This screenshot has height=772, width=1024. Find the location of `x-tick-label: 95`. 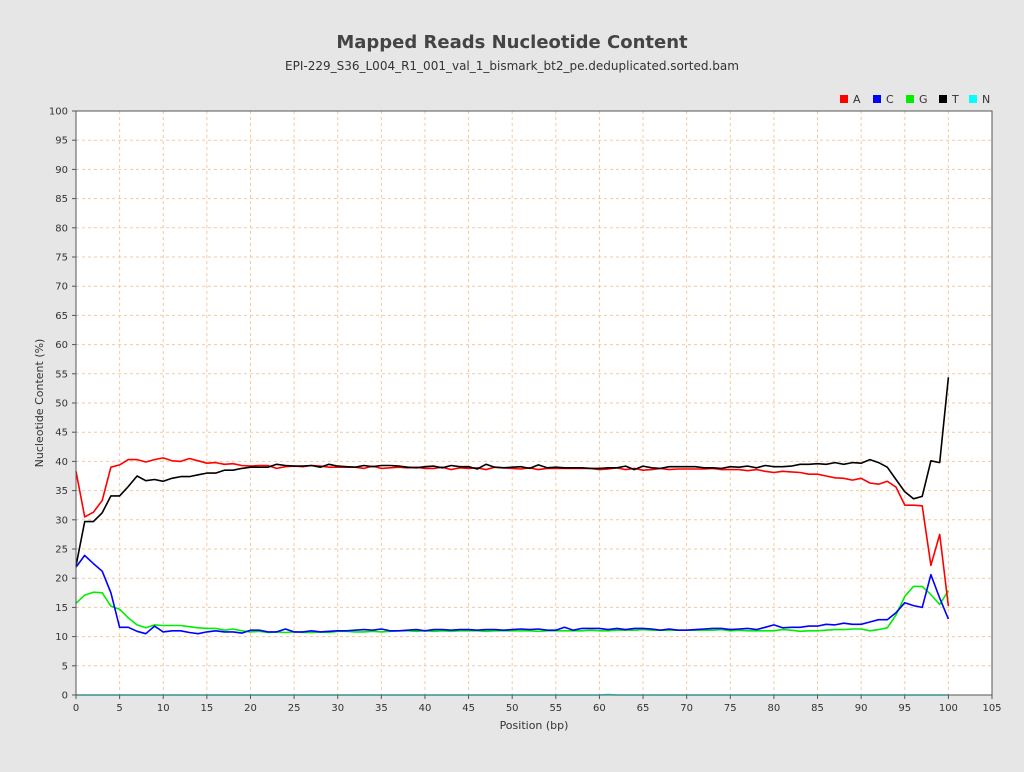

x-tick-label: 95 is located at coordinates (904, 708).